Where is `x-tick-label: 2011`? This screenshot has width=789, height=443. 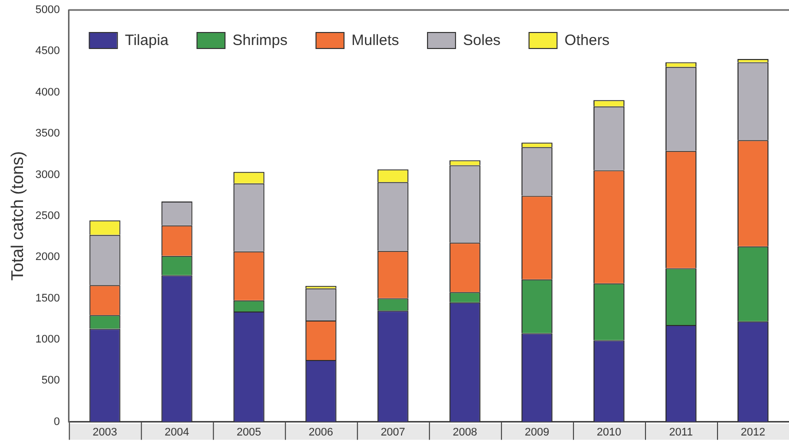 x-tick-label: 2011 is located at coordinates (681, 432).